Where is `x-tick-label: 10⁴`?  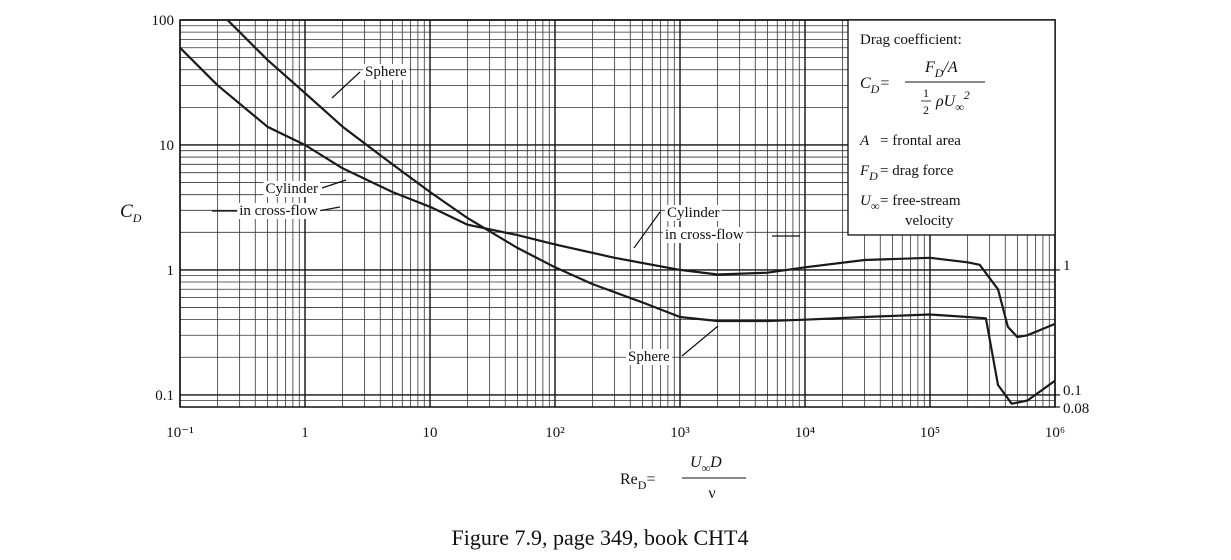
x-tick-label: 10⁴ is located at coordinates (805, 433).